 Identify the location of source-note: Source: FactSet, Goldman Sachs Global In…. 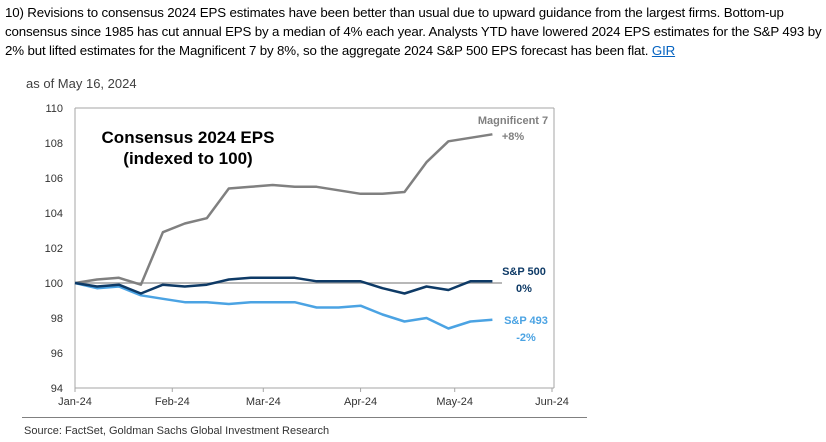
(177, 431).